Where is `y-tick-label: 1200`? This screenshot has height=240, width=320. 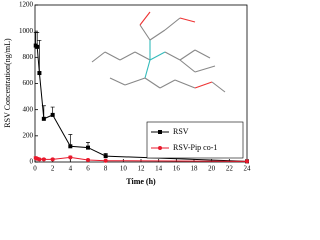
y-tick-label: 1200 is located at coordinates (26, 5).